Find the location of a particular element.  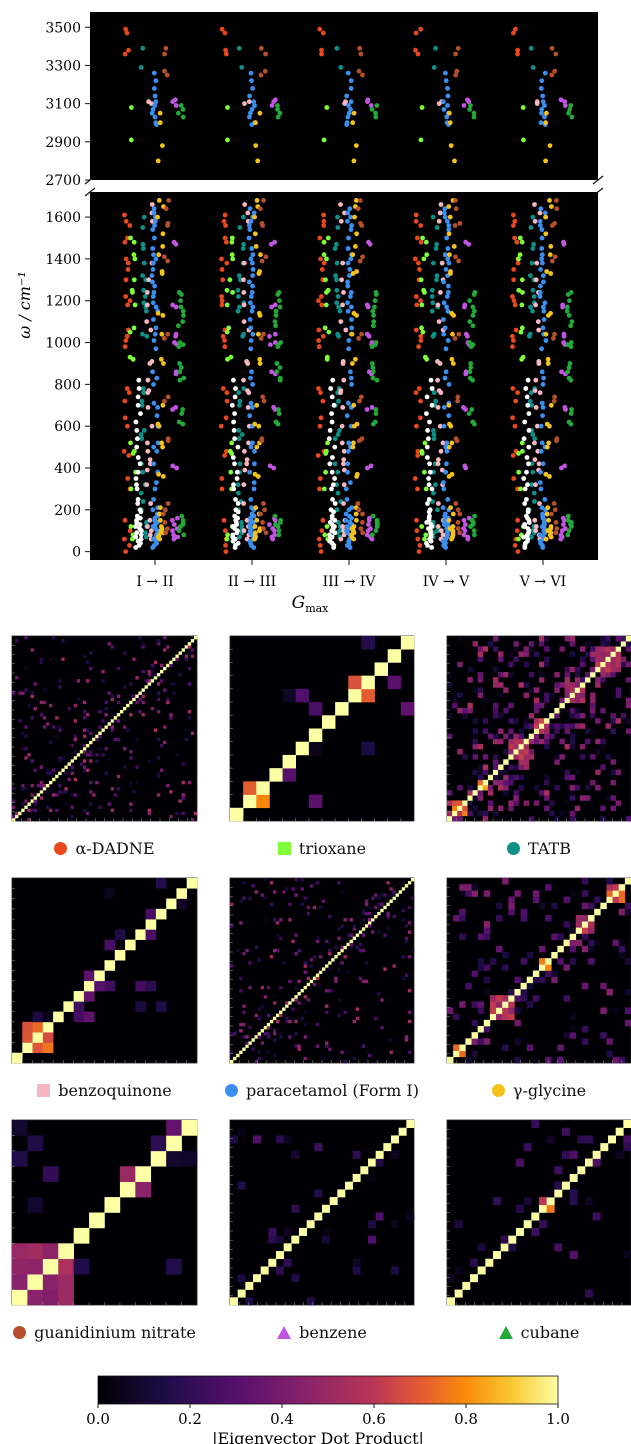

legend-label: α-DADNE is located at coordinates (115, 848).